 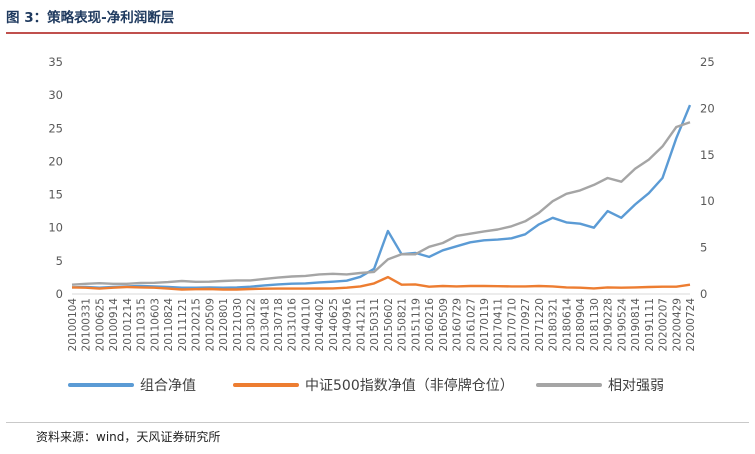 What do you see at coordinates (381, 283) in the screenshot?
I see `series-line` at bounding box center [381, 283].